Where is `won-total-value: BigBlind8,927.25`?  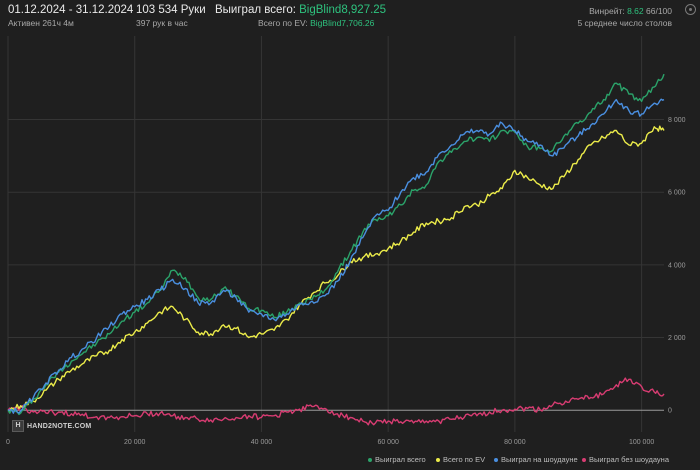
won-total-value: BigBlind8,927.25 is located at coordinates (343, 10).